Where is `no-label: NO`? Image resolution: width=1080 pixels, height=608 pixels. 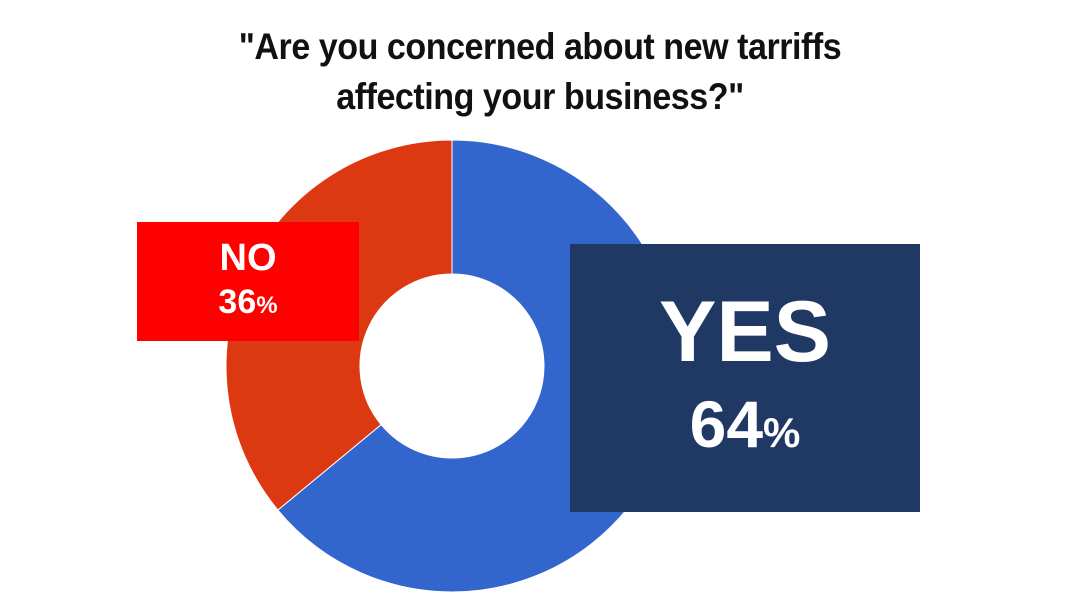
no-label: NO is located at coordinates (248, 257).